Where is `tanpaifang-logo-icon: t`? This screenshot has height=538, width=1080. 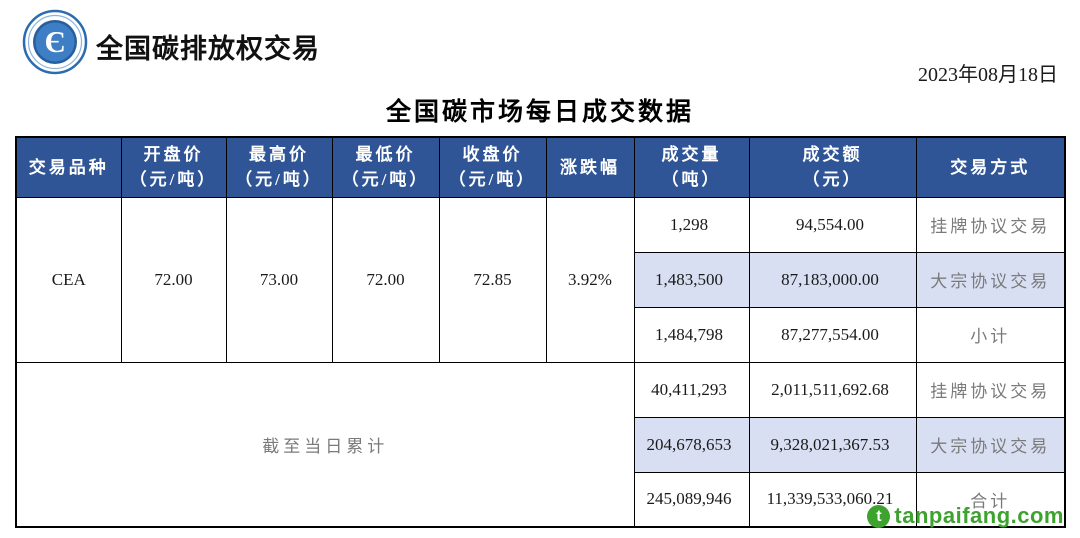
tanpaifang-logo-icon: t is located at coordinates (879, 516).